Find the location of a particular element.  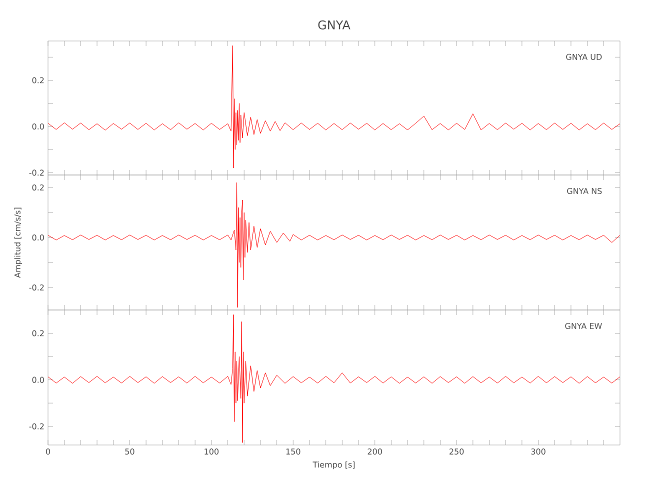

x-tick-label: 100 is located at coordinates (211, 451).